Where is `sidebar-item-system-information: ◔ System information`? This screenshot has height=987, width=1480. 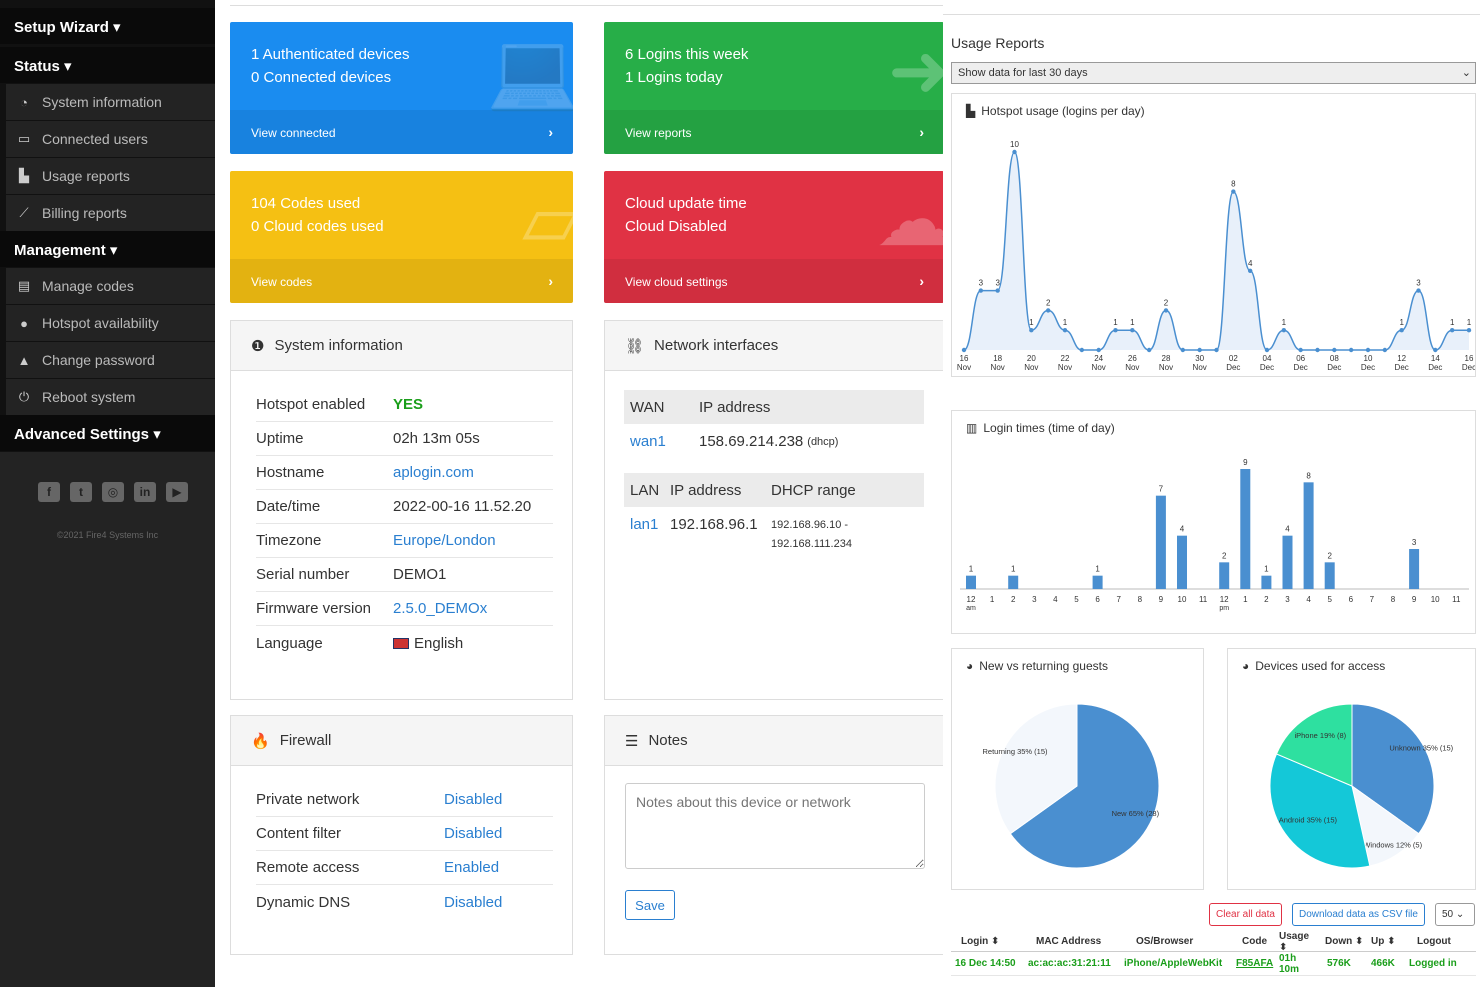 sidebar-item-system-information: ◔ System information is located at coordinates (110, 102).